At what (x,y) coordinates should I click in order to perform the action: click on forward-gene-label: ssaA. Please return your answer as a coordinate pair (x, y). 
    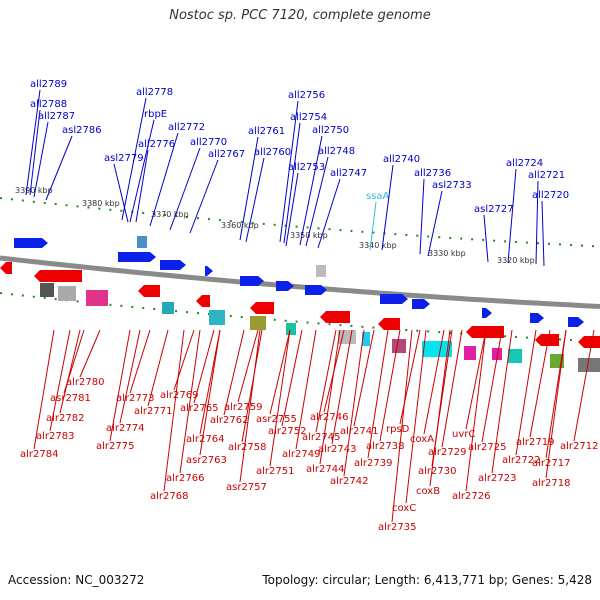
    Looking at the image, I should click on (378, 196).